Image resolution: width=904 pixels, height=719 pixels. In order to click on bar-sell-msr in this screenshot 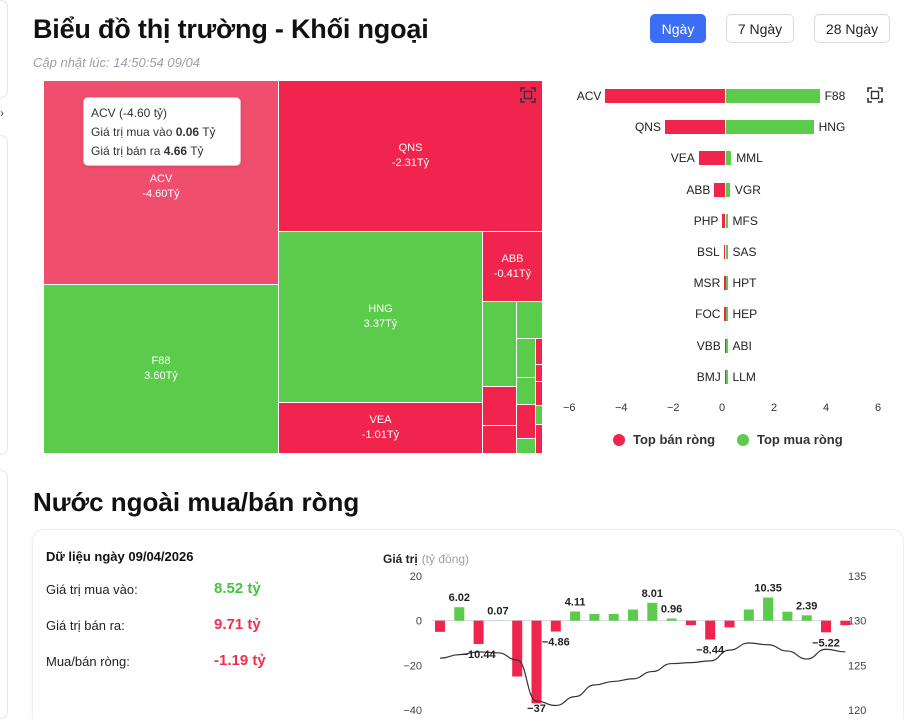, I will do `click(725, 283)`.